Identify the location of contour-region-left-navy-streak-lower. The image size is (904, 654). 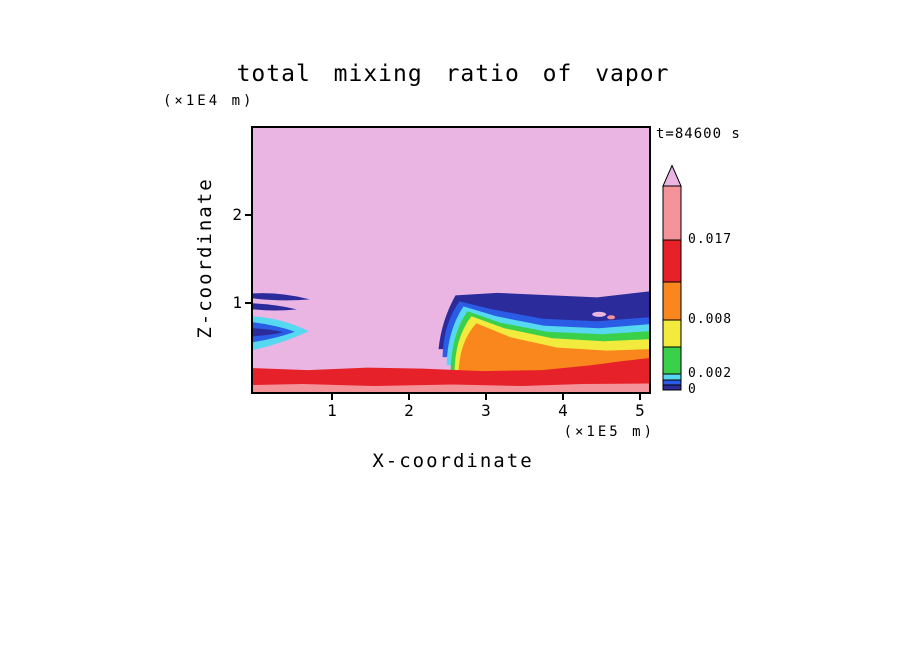
(275, 307).